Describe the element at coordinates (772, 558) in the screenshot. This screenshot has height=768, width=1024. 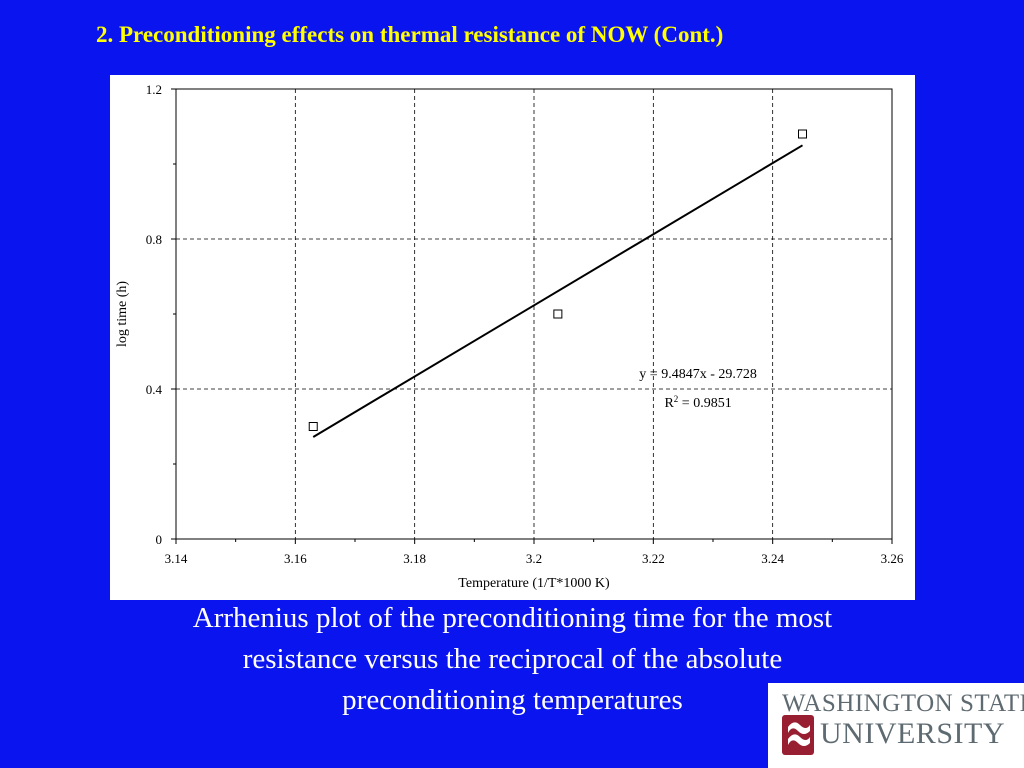
I see `x-tick-label: 3.24` at that location.